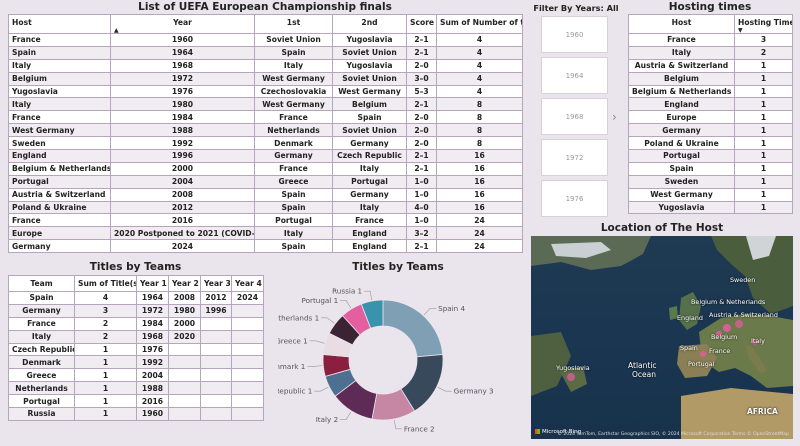 This screenshot has width=800, height=446. What do you see at coordinates (265, 78) in the screenshot?
I see `finals-row: Belgium 1972 West Germany Soviet Union 3–0 4` at bounding box center [265, 78].